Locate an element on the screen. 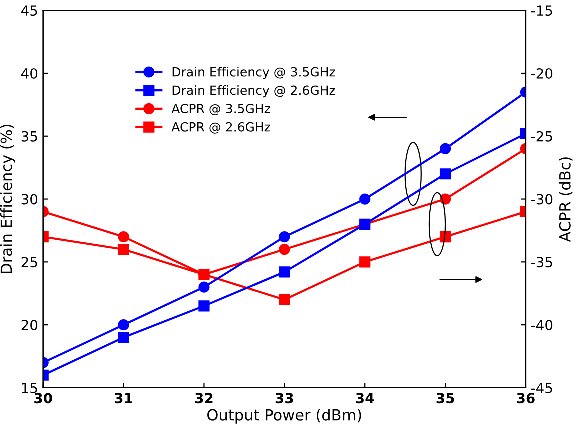 This screenshot has width=578, height=424. legend-label: Drain Efficiency @ 3.5GHz is located at coordinates (254, 73).